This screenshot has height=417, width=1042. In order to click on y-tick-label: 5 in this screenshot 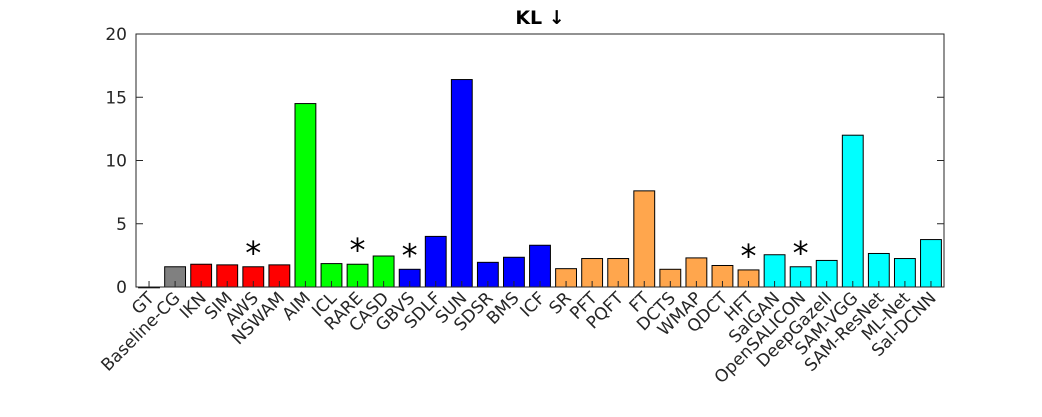, I will do `click(121, 225)`.